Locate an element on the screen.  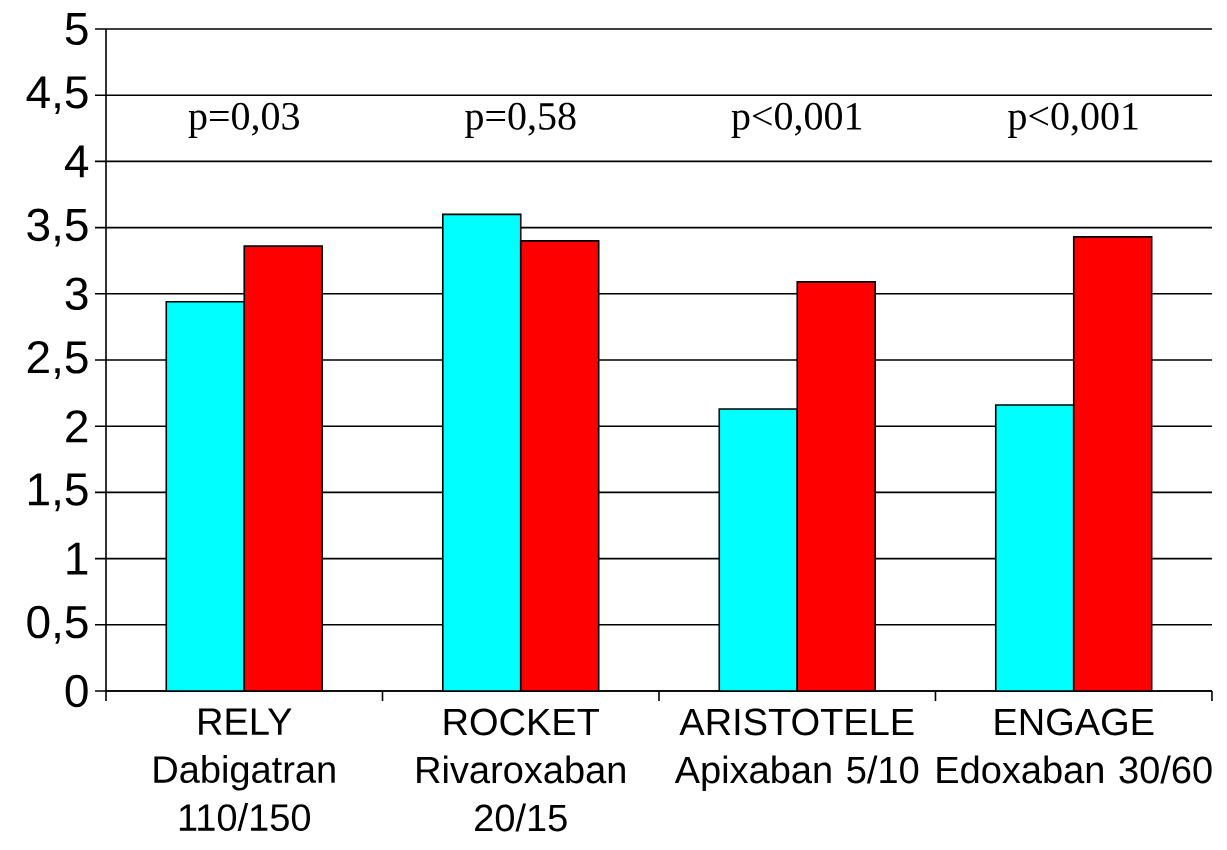
y-tick-label: 5 is located at coordinates (76, 29).